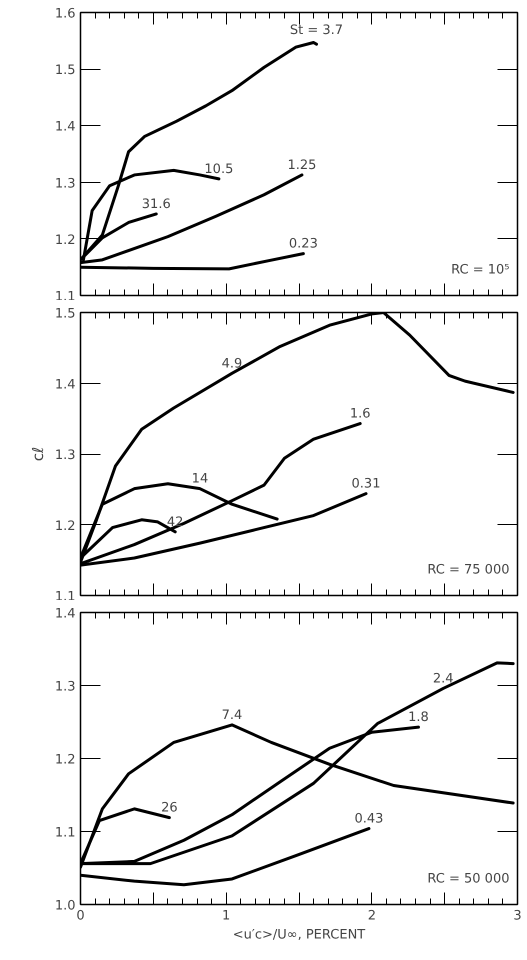 The image size is (527, 960). I want to click on annotation: RC = 10⁵, so click(480, 270).